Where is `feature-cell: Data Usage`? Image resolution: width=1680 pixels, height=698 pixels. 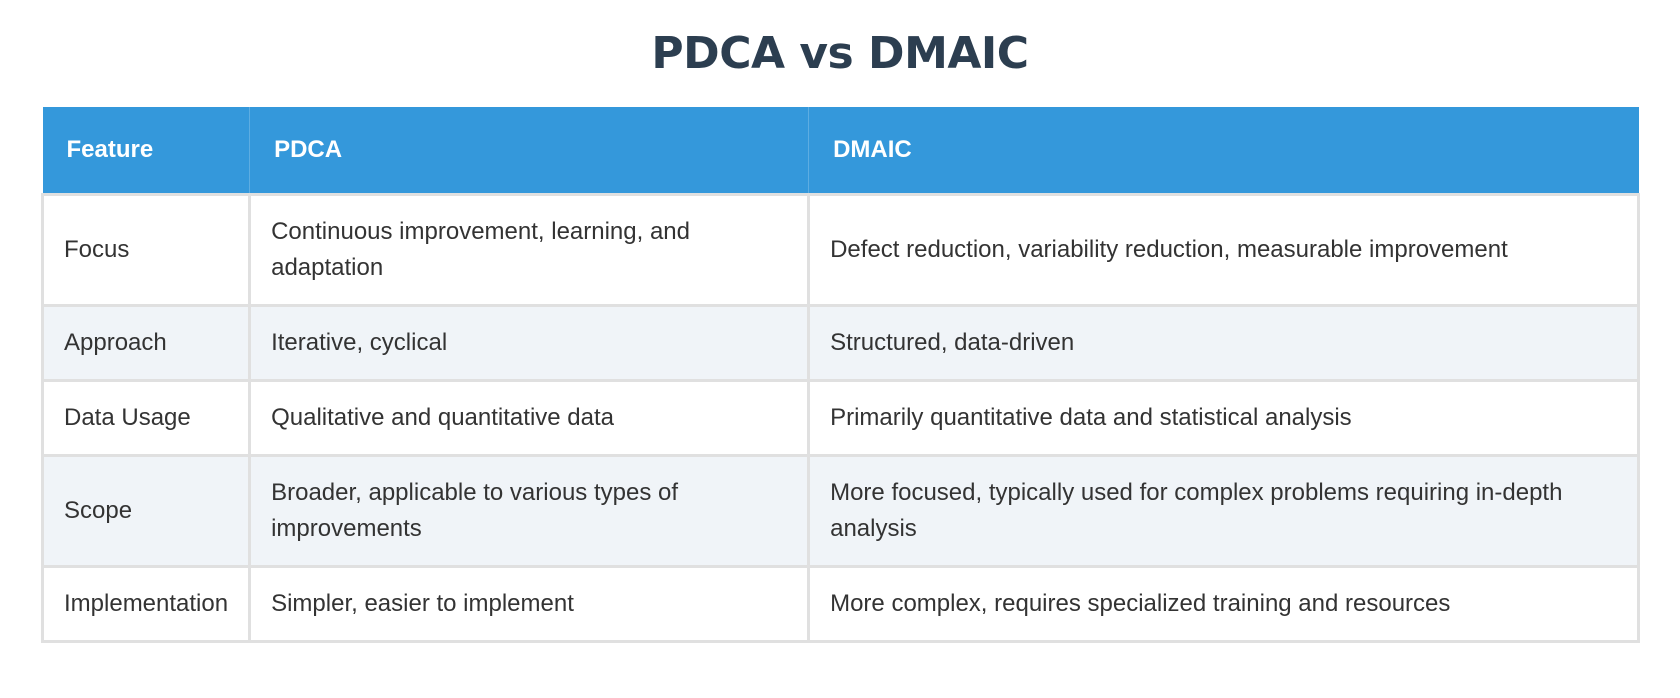
feature-cell: Data Usage is located at coordinates (146, 418).